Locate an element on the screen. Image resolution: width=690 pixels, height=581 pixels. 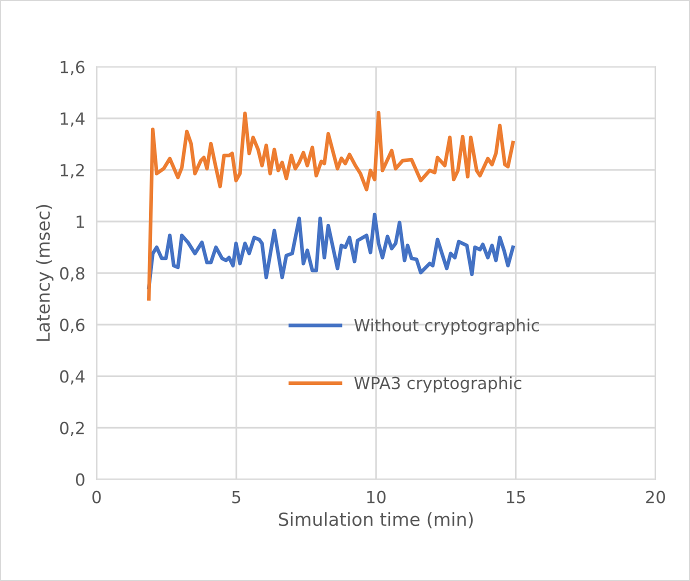
y-tick-label: 1 is located at coordinates (80, 222).